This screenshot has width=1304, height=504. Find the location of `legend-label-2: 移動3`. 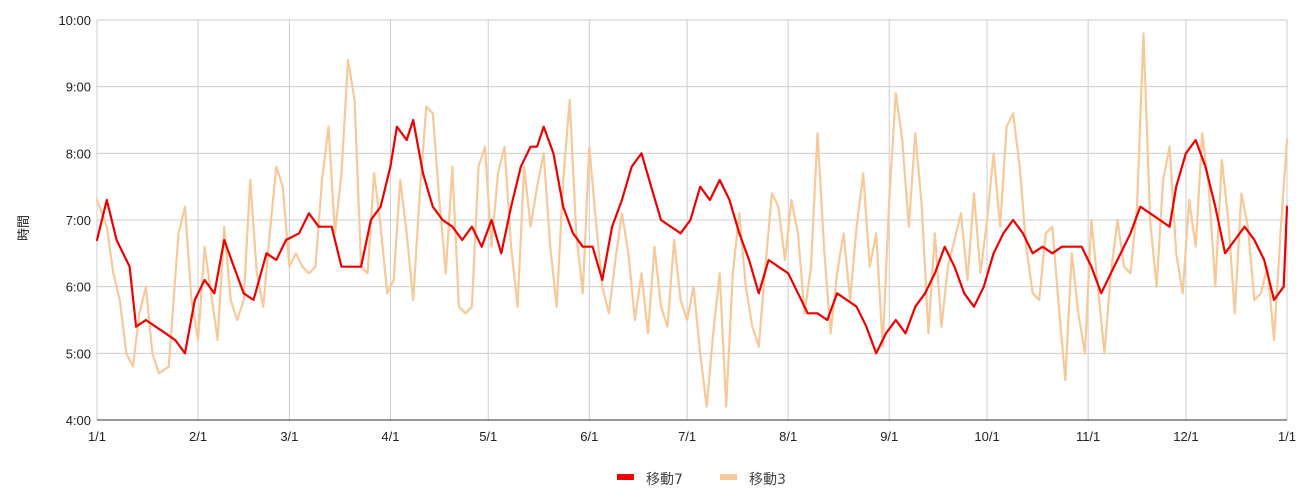

legend-label-2: 移動3 is located at coordinates (767, 480).